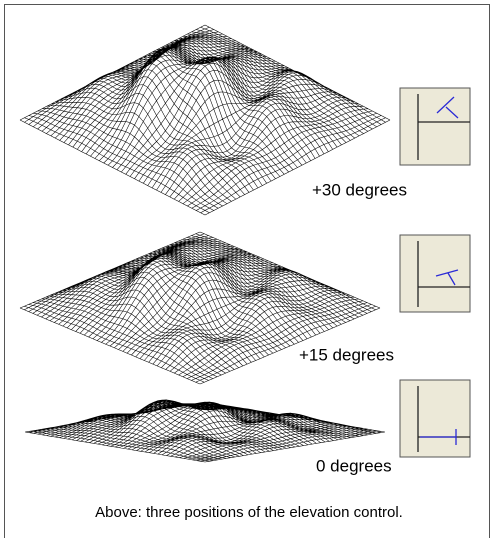  What do you see at coordinates (359, 189) in the screenshot?
I see `elevation-label: +30 degrees` at bounding box center [359, 189].